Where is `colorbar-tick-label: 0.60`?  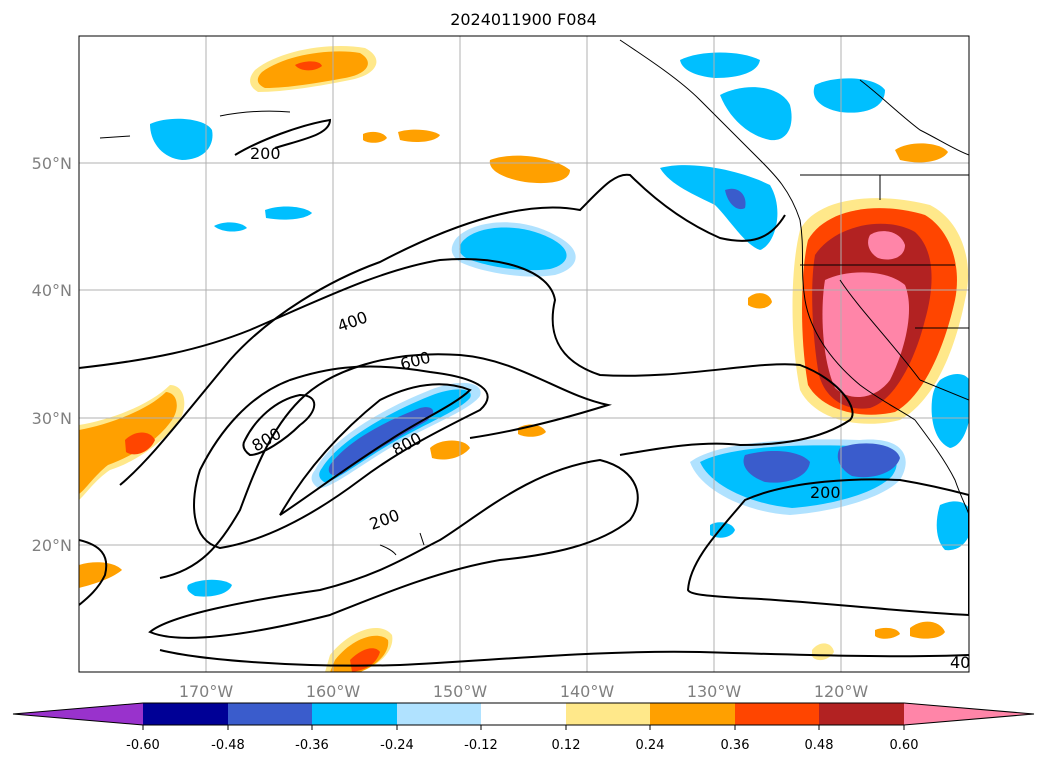
colorbar-tick-label: 0.60 is located at coordinates (904, 745).